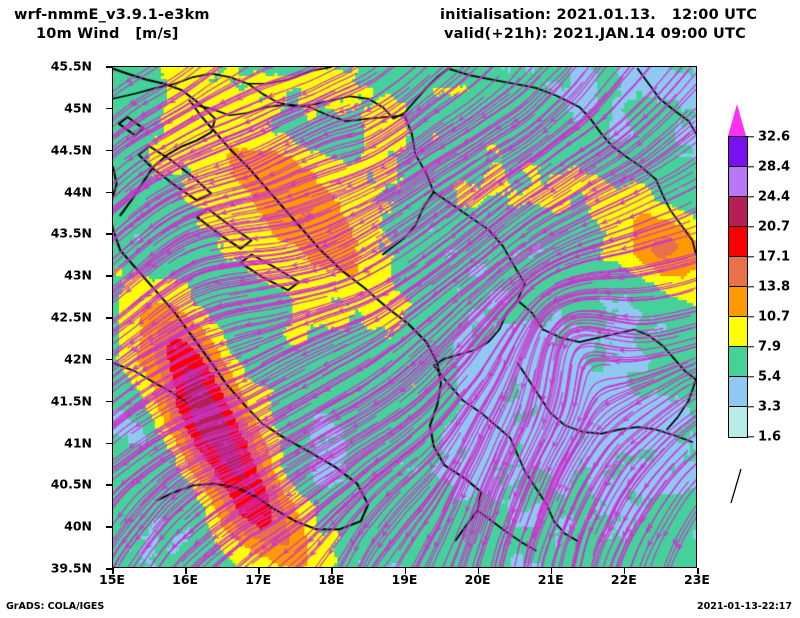 The height and width of the screenshot is (618, 800). Describe the element at coordinates (71, 568) in the screenshot. I see `lat-axis-label: 39.5N` at that location.